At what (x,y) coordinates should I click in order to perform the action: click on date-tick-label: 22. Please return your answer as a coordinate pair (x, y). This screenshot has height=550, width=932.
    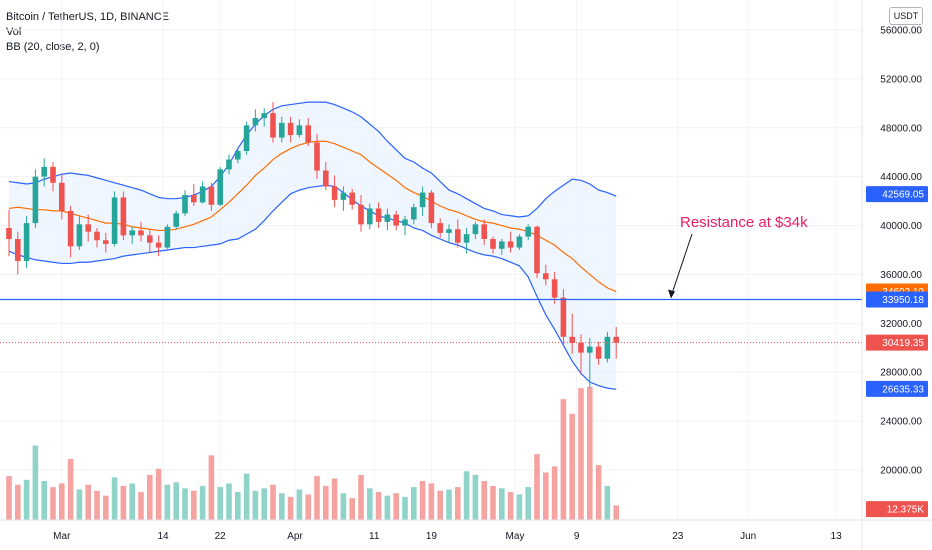
    Looking at the image, I should click on (221, 536).